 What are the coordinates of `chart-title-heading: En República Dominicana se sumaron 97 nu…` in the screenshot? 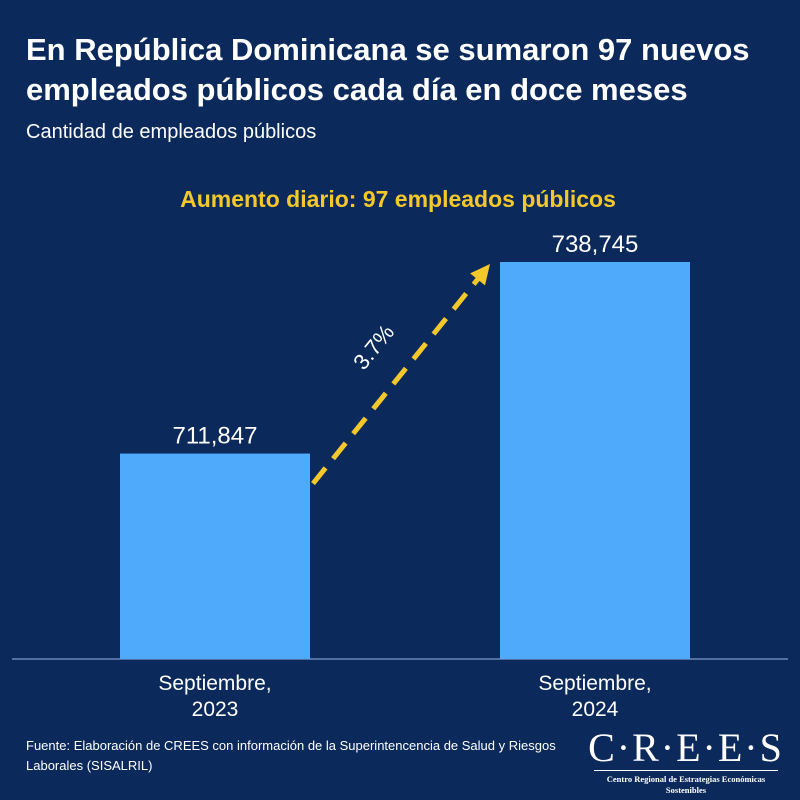 It's located at (406, 70).